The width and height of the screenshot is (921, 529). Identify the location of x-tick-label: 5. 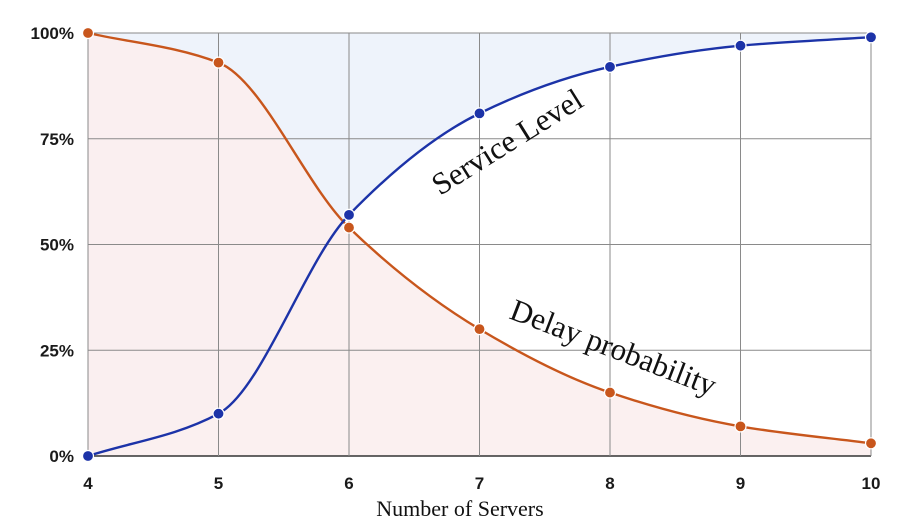
(218, 483).